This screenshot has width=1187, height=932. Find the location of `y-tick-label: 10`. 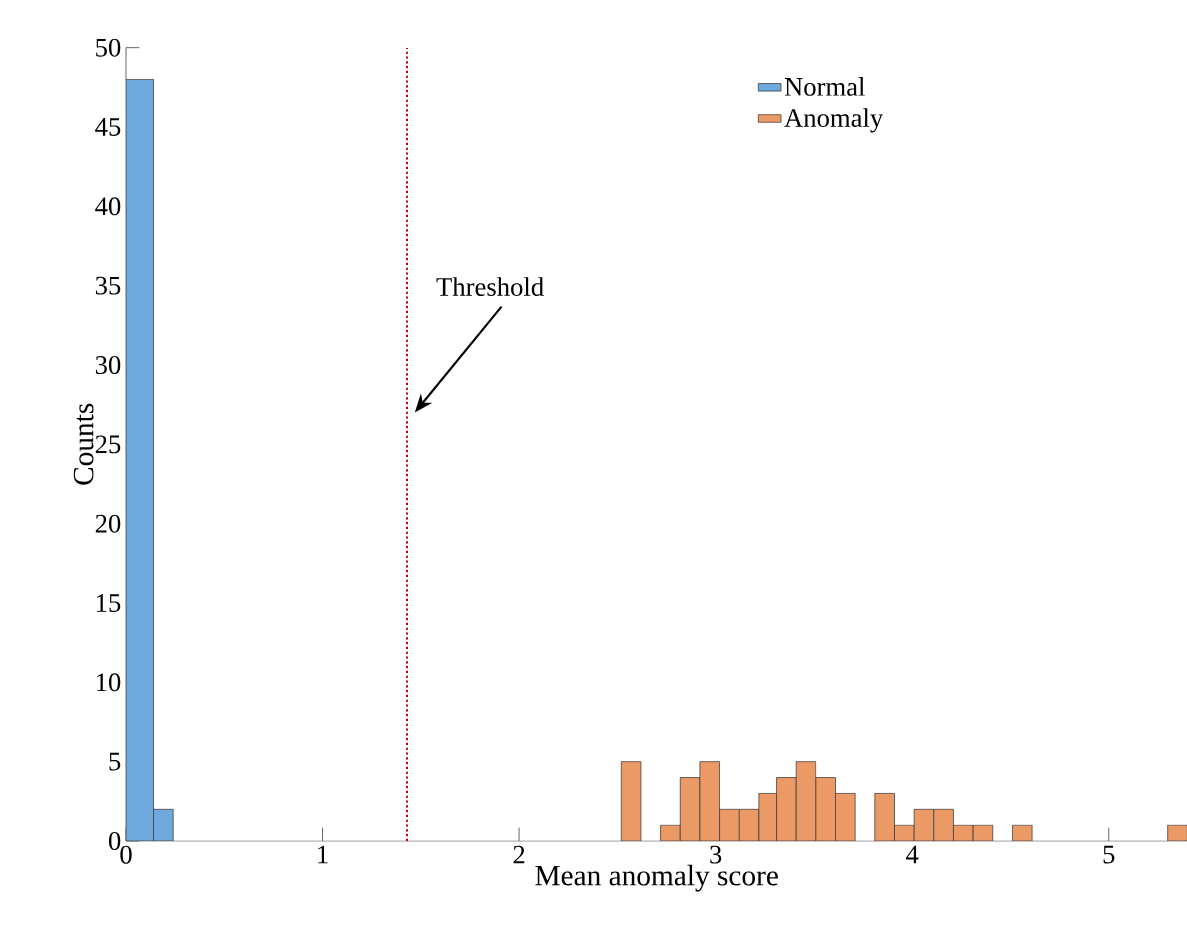

y-tick-label: 10 is located at coordinates (108, 682).